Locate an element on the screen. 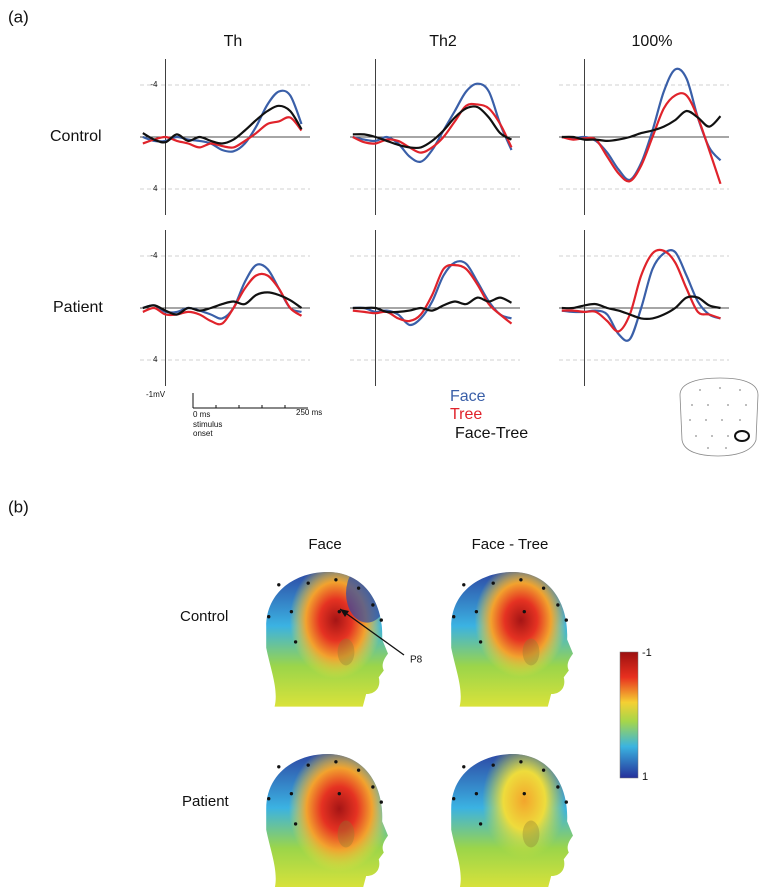  scale-label: 0 ms is located at coordinates (201, 414).